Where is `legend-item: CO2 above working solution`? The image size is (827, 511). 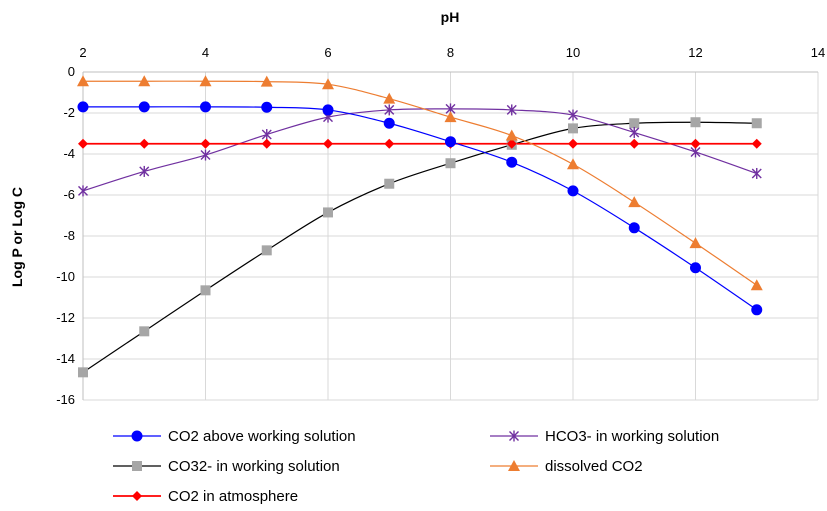 legend-item: CO2 above working solution is located at coordinates (234, 436).